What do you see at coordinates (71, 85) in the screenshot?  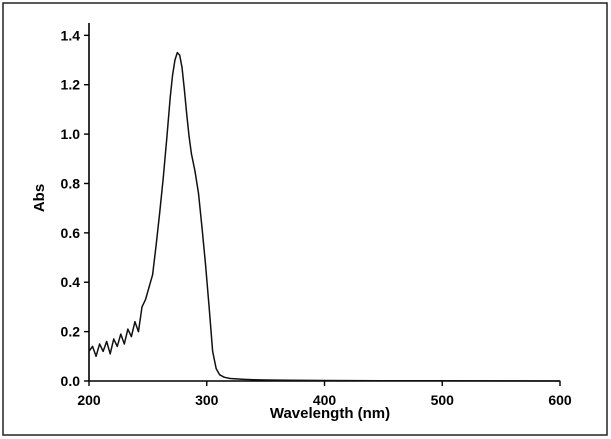 I see `y-tick-label: 1.2` at bounding box center [71, 85].